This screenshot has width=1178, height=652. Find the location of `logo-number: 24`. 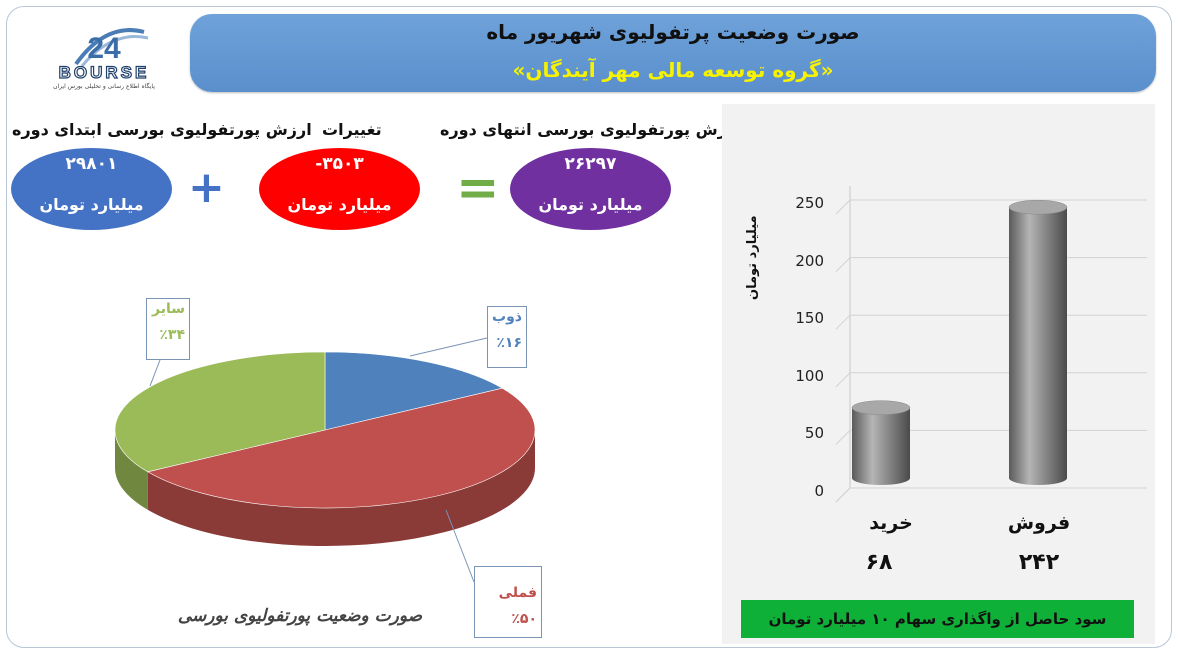

logo-number: 24 is located at coordinates (104, 48).